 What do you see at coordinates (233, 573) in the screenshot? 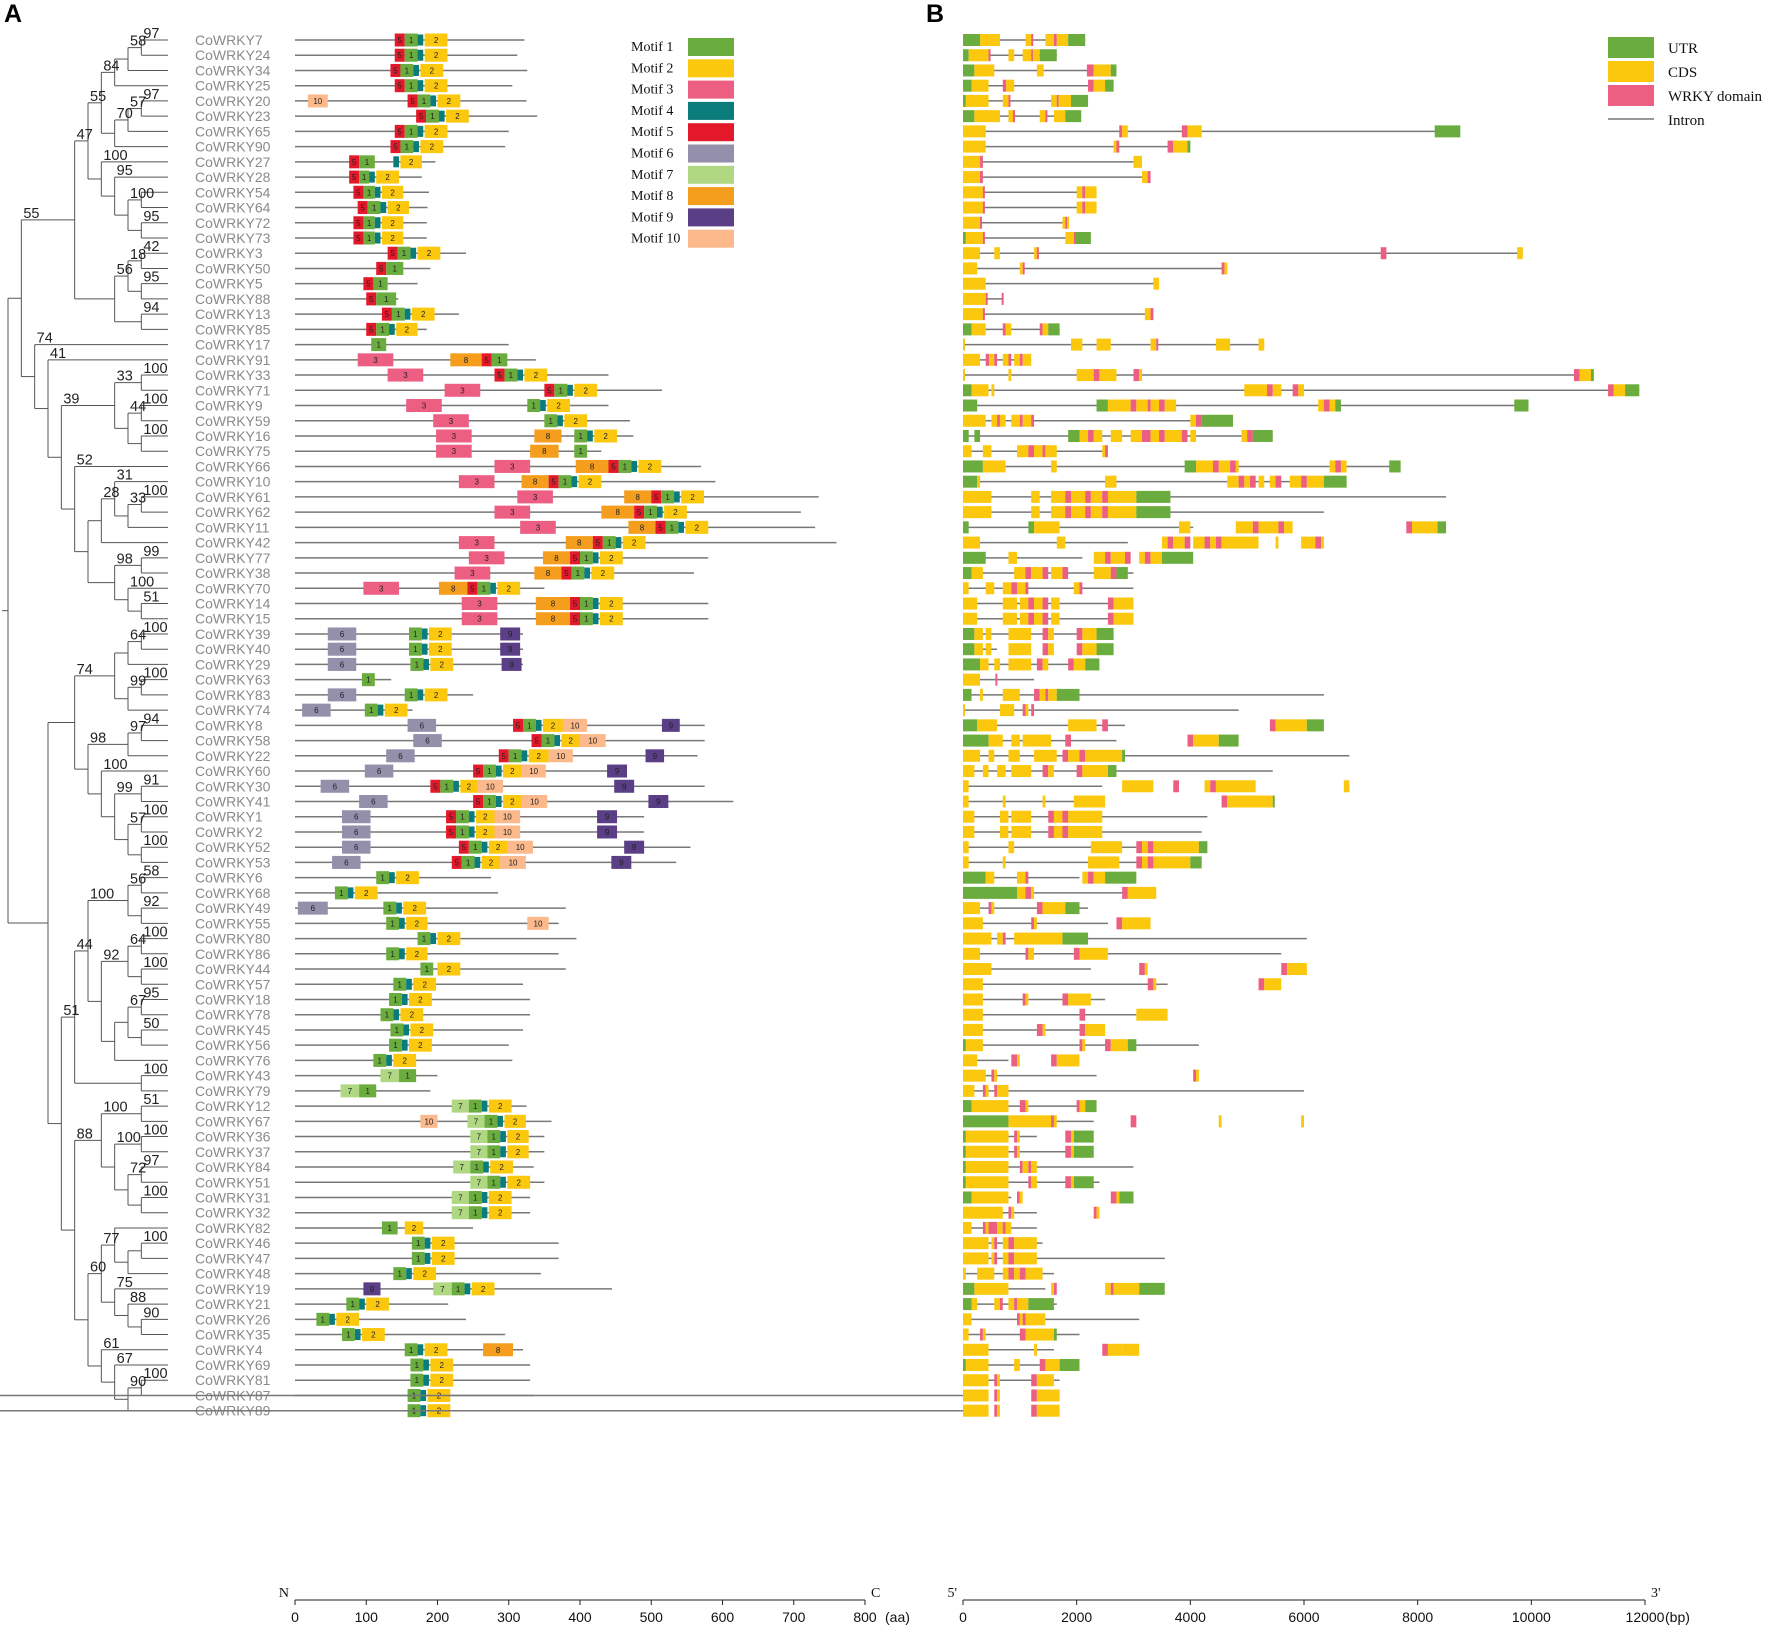
I see `gene-label-a: CoWRKY38` at bounding box center [233, 573].